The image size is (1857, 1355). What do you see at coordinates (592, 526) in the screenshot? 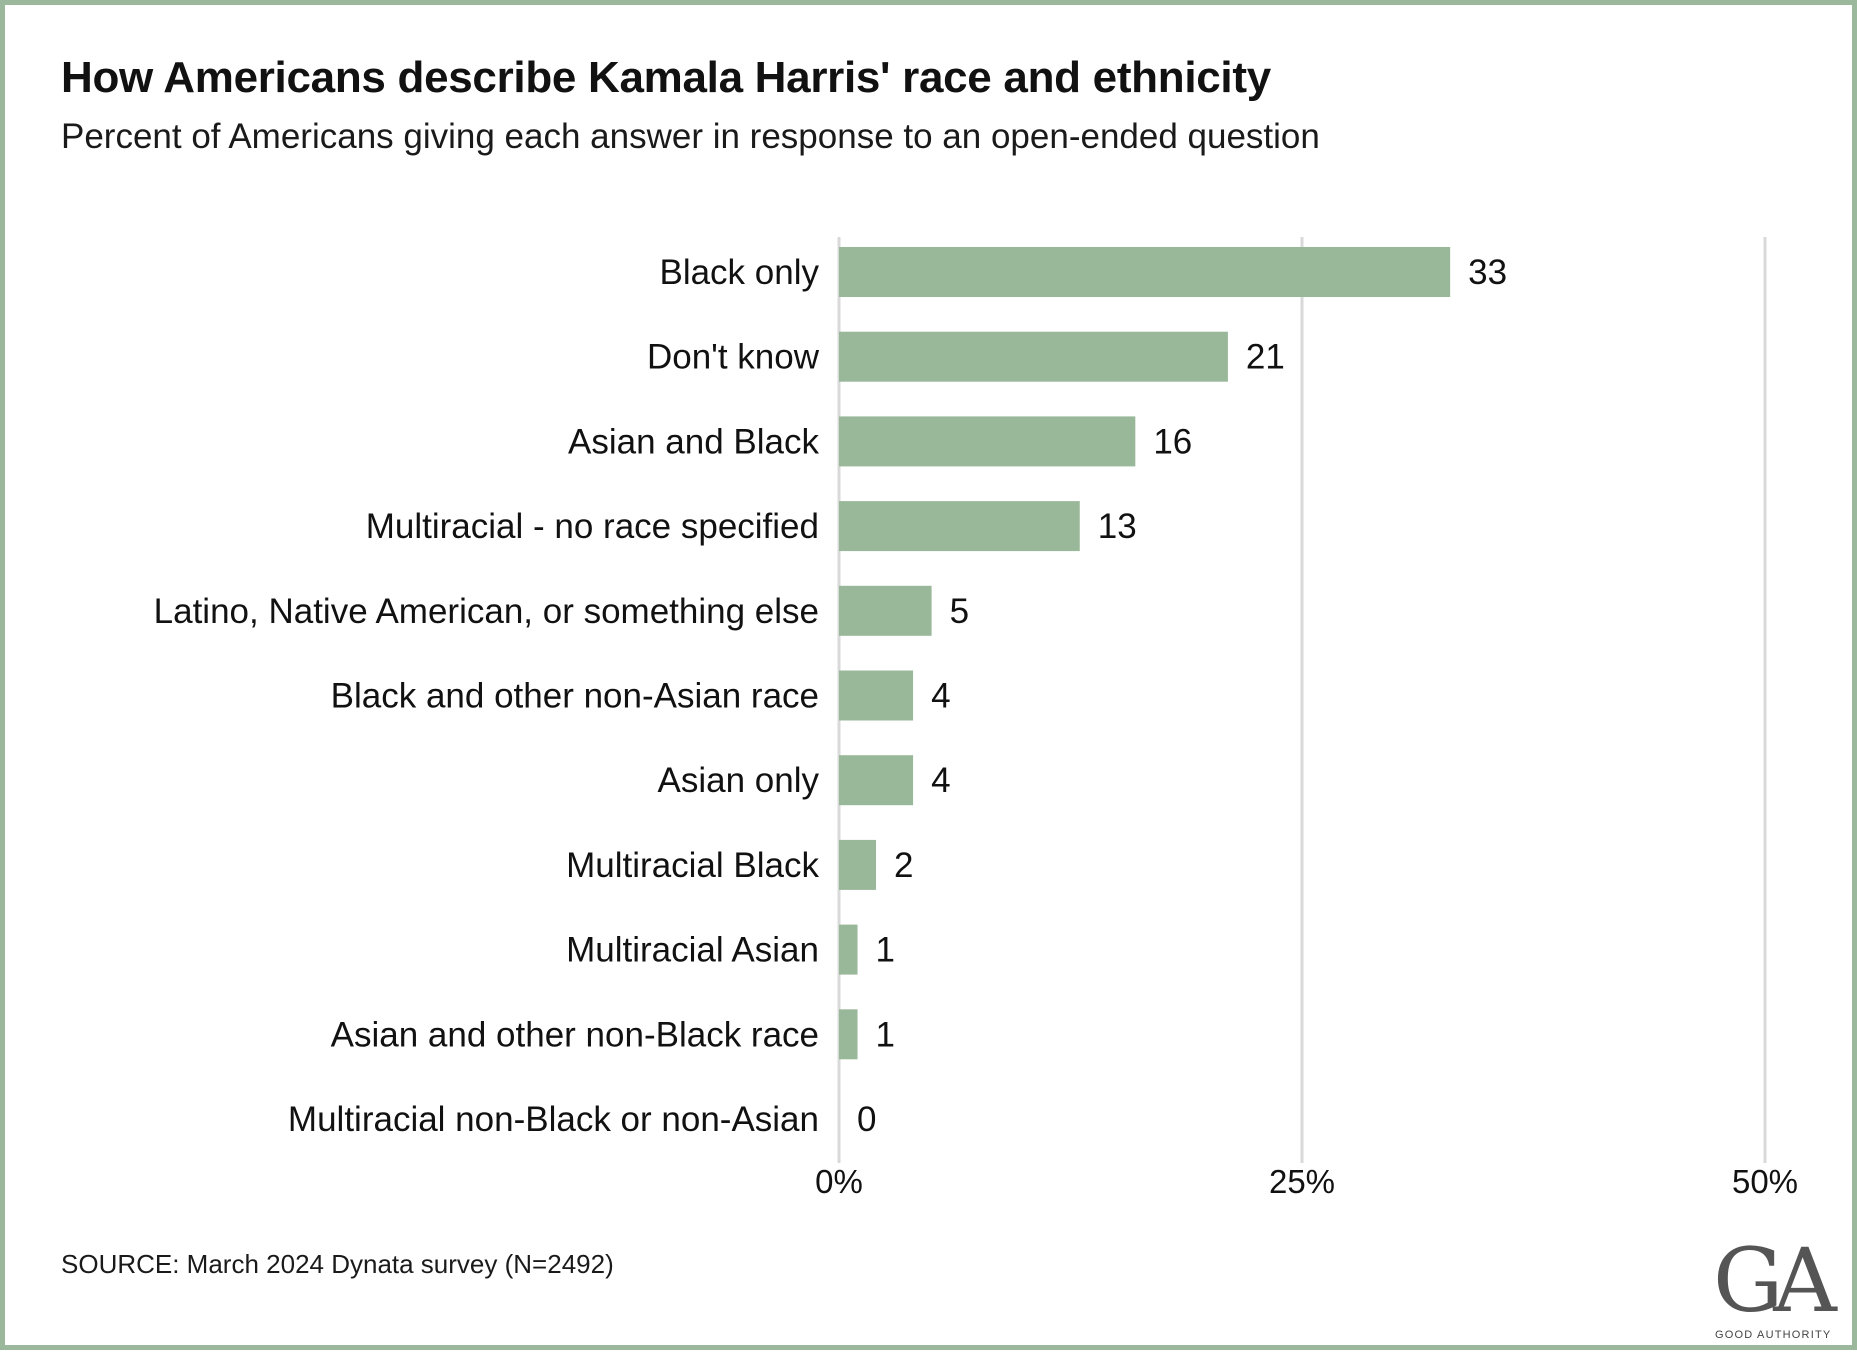
I see `category-label: Multiracial - no race specified` at bounding box center [592, 526].